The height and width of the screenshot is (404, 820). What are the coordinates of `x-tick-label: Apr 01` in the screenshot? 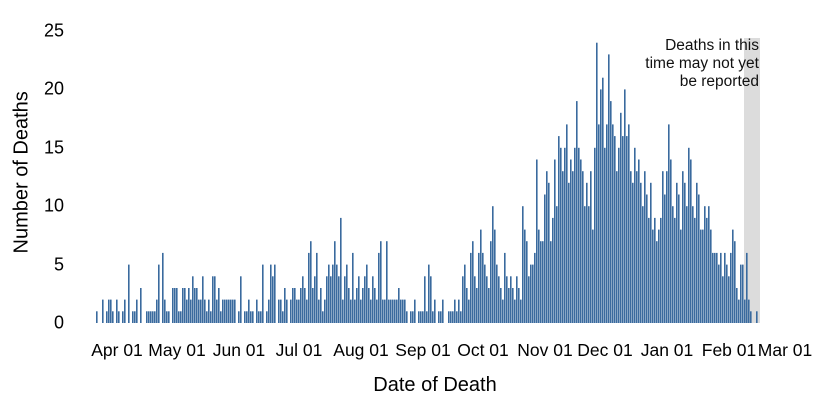 It's located at (117, 350).